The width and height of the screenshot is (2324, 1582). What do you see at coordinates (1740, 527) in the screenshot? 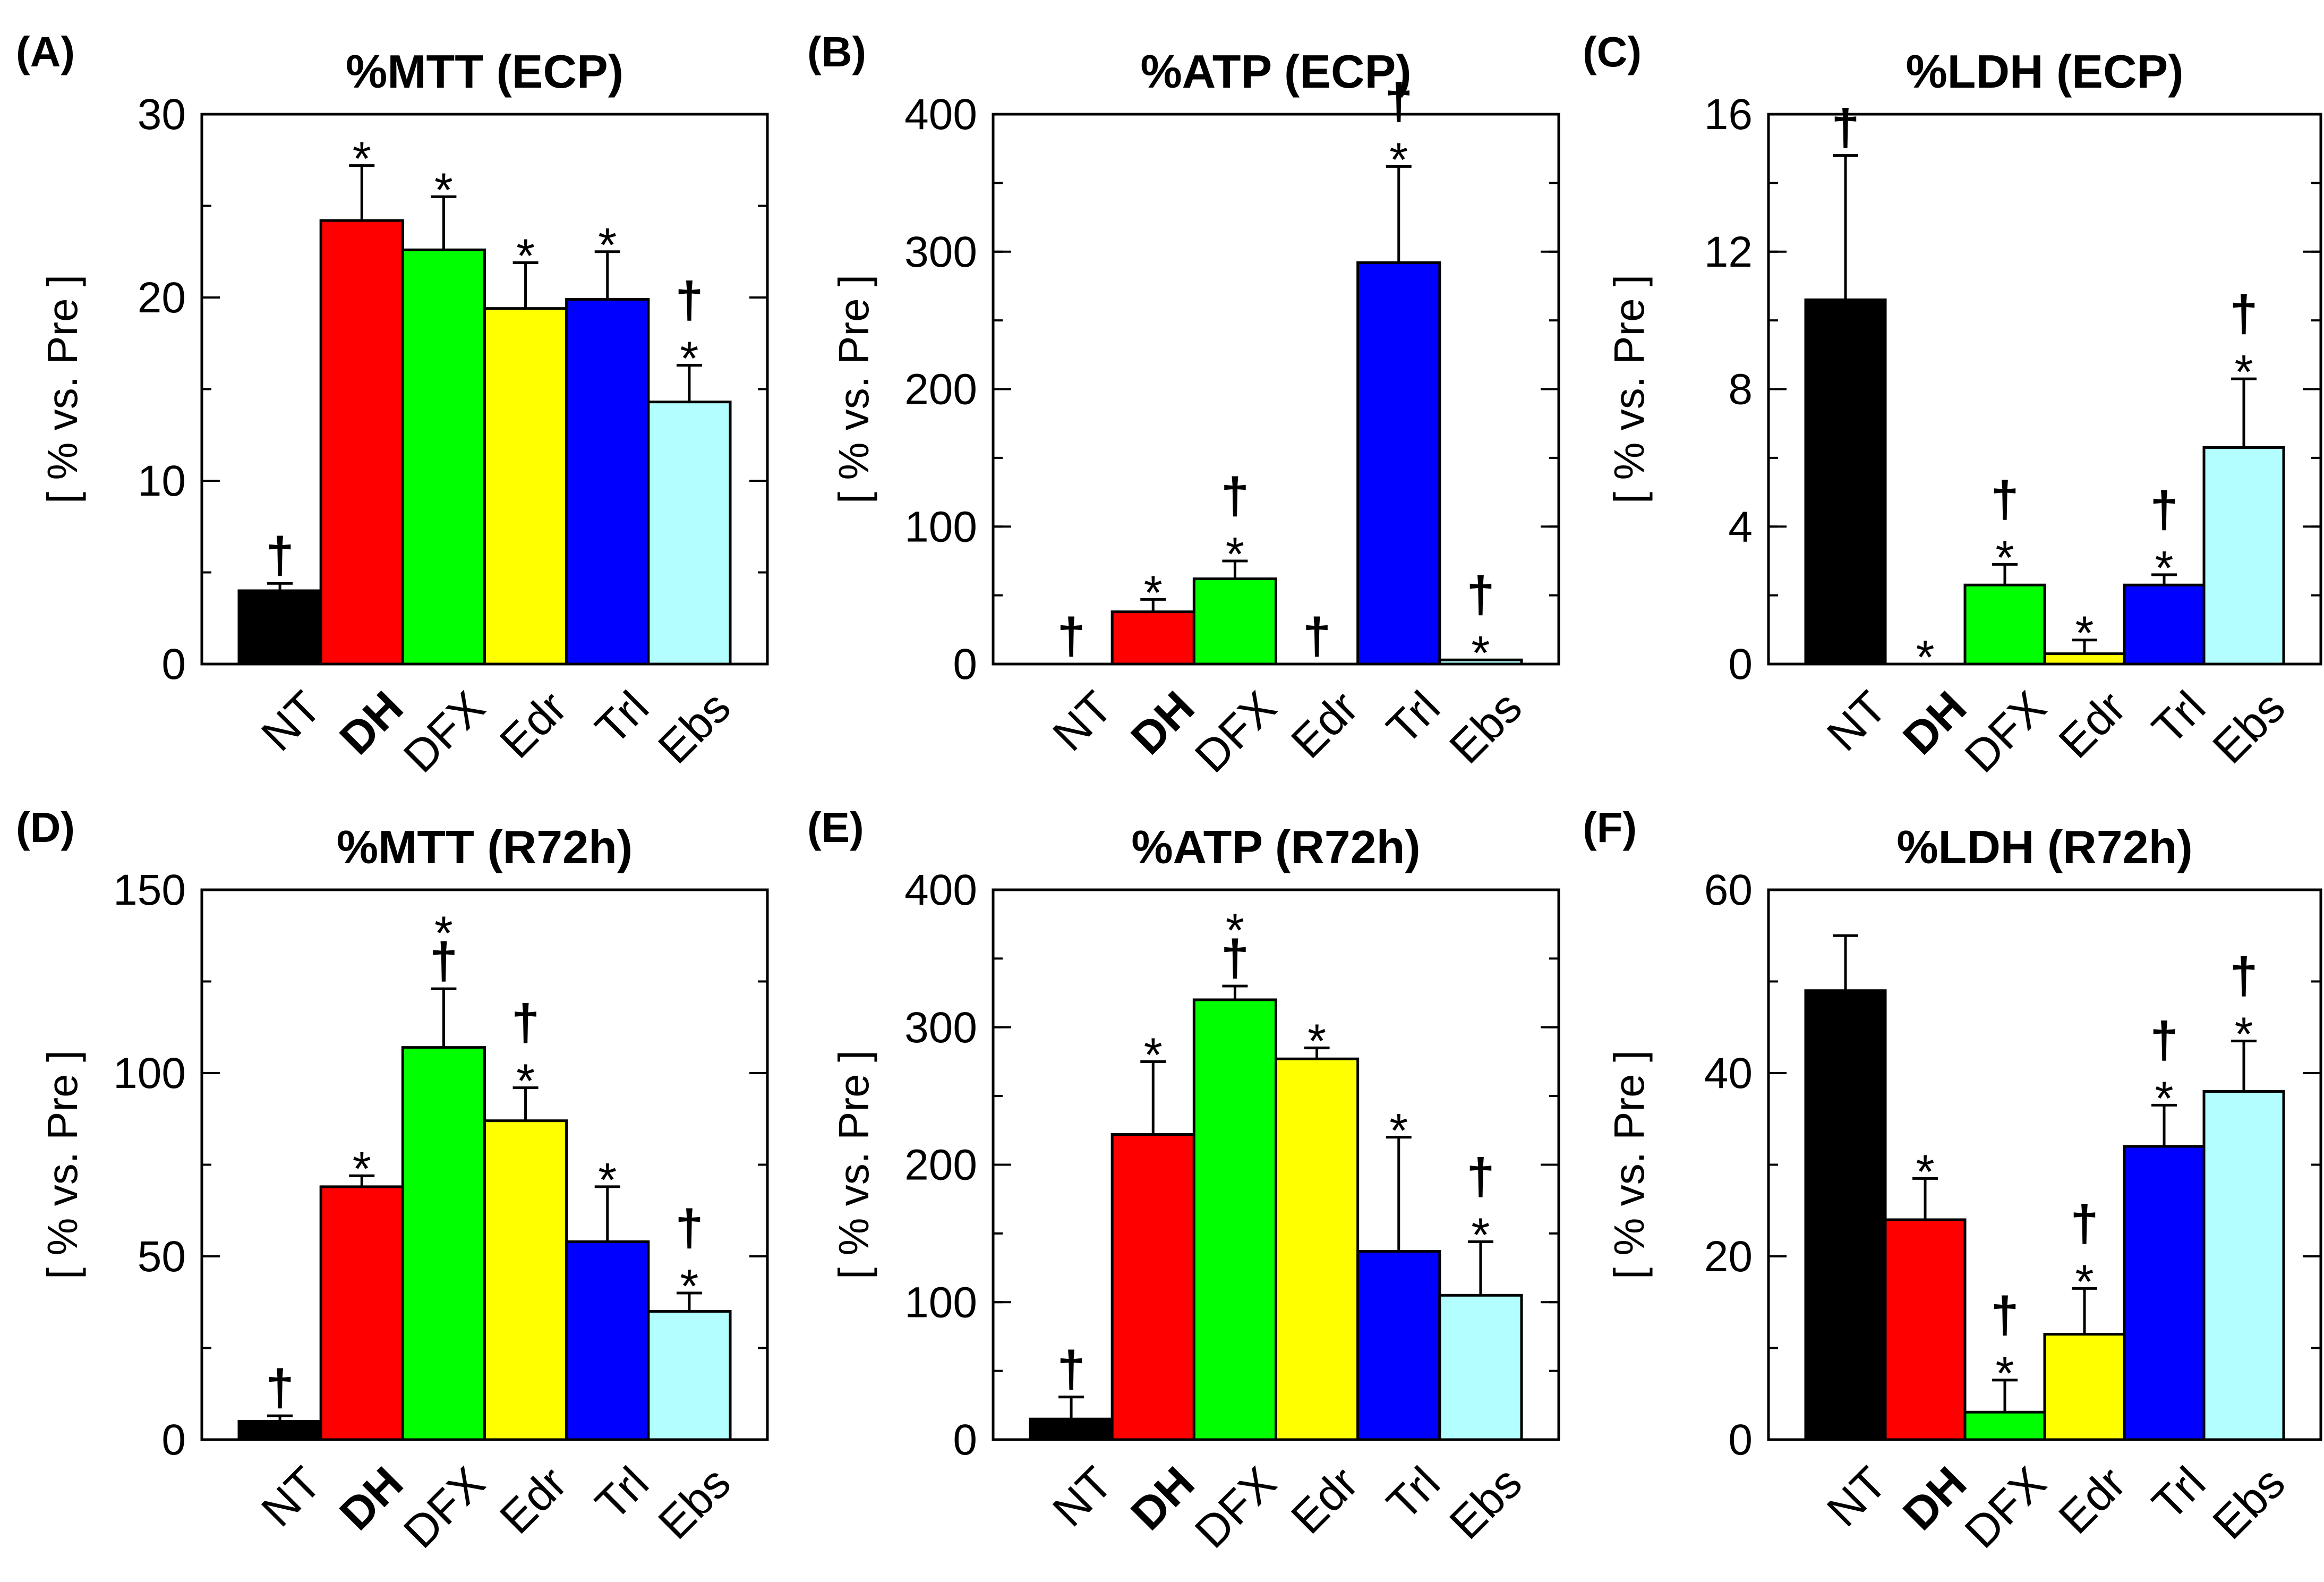
I see `y-tick-label: 4` at bounding box center [1740, 527].